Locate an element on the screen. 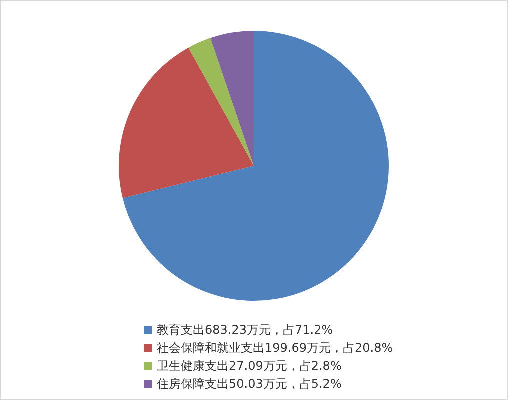  legend-label: 教育支出683.23万元，占71.2% is located at coordinates (245, 330).